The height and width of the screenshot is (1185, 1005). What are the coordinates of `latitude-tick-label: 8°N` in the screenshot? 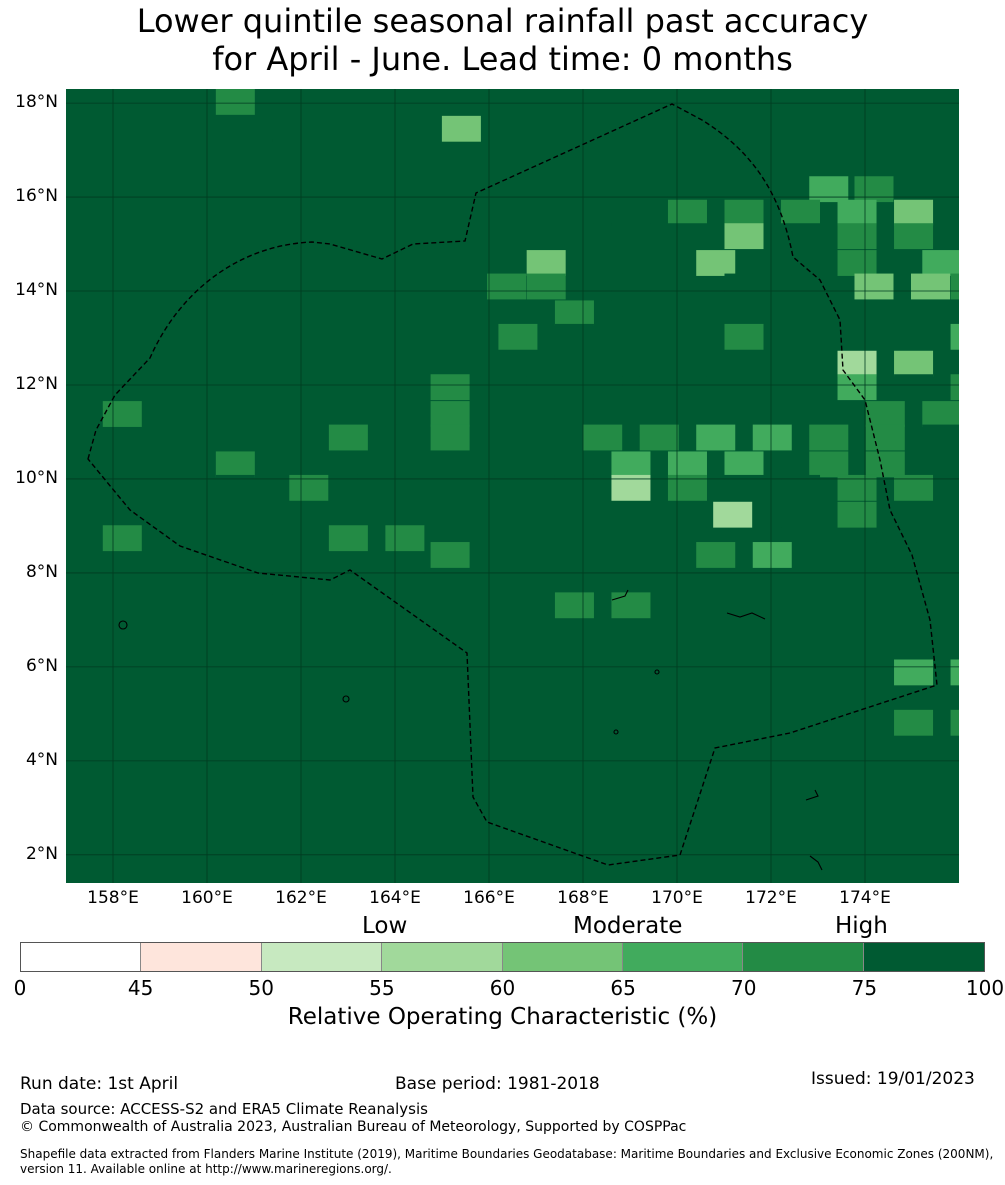 It's located at (41, 571).